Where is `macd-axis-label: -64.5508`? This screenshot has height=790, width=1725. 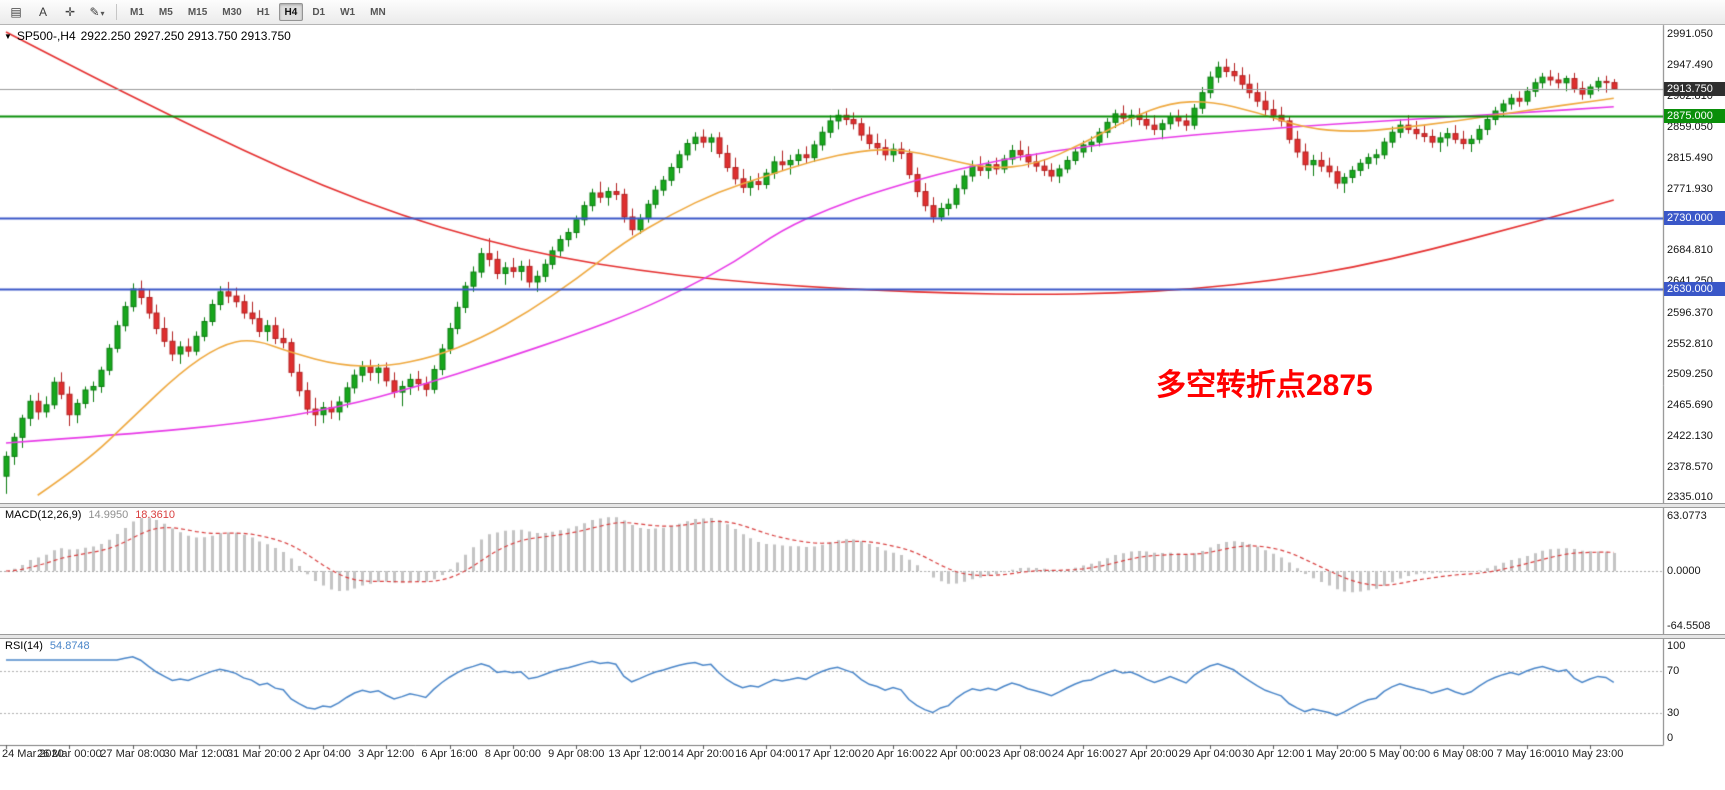
macd-axis-label: -64.5508 is located at coordinates (1689, 626).